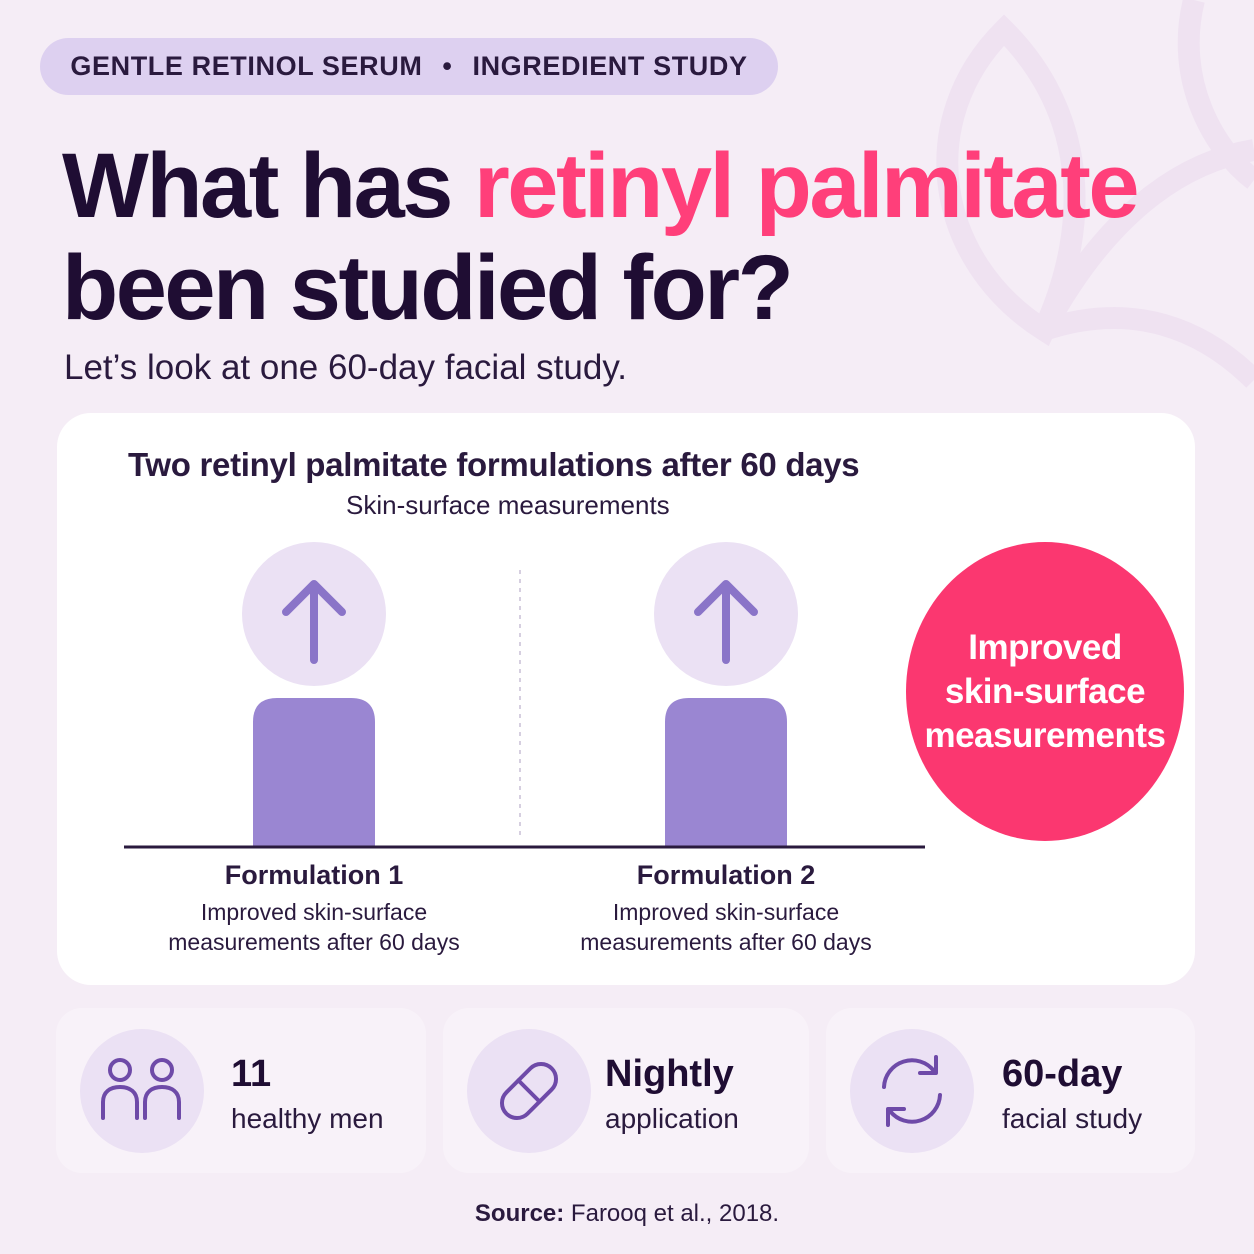 This screenshot has height=1254, width=1254. What do you see at coordinates (1045, 735) in the screenshot?
I see `badge-line-3: measurements` at bounding box center [1045, 735].